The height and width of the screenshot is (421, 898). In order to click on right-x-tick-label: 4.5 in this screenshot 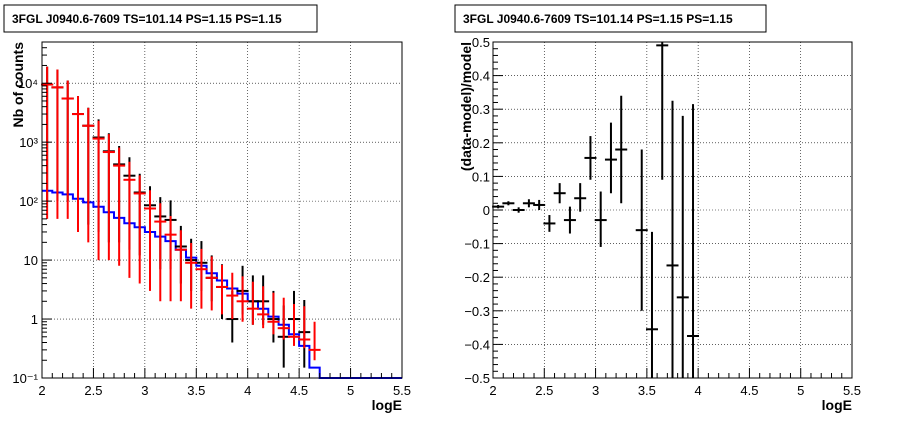, I will do `click(749, 390)`.